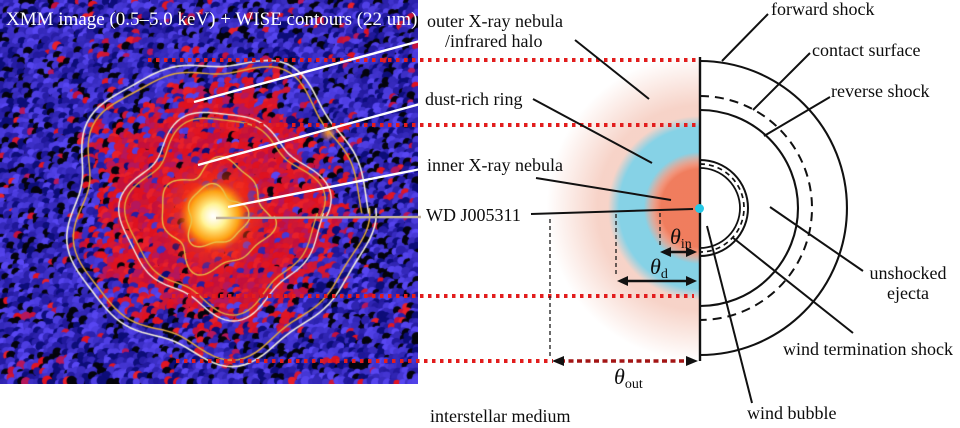 Image resolution: width=960 pixels, height=428 pixels. I want to click on reverse-shock-label: reverse shock, so click(880, 91).